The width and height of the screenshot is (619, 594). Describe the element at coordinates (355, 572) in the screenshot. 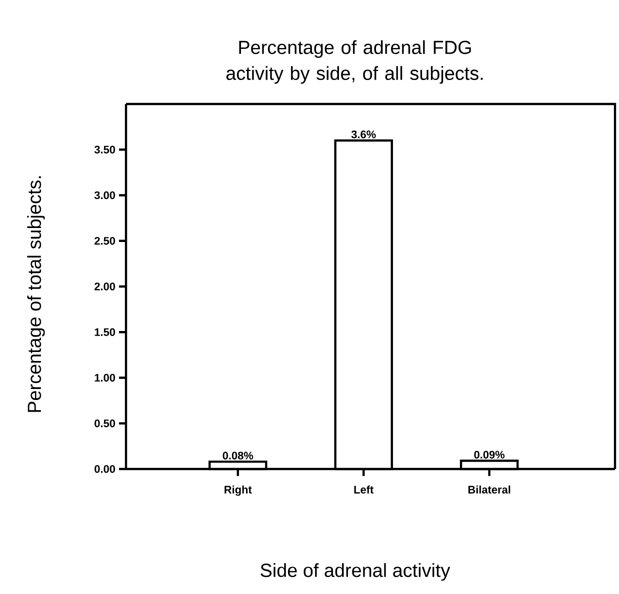

I see `x-axis-title: Side of adrenal activity` at that location.